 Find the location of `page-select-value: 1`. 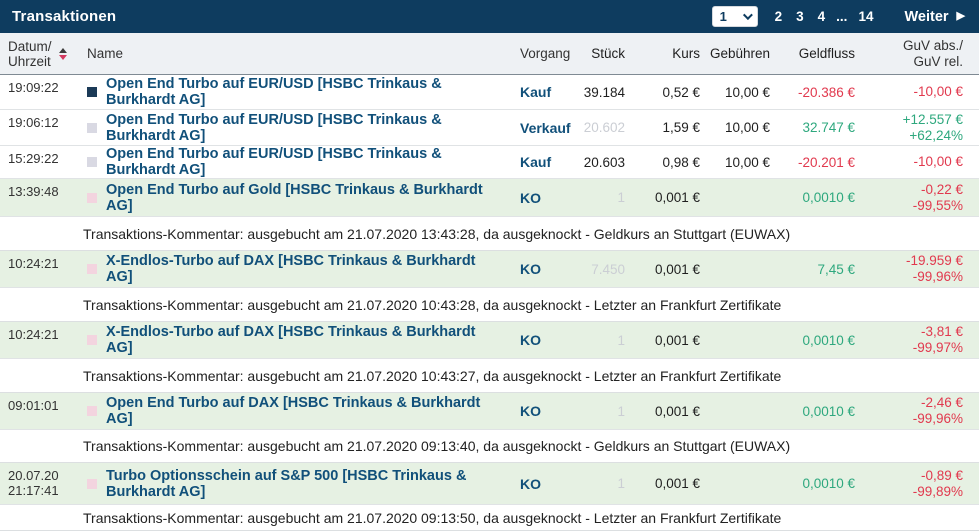

page-select-value: 1 is located at coordinates (723, 16).